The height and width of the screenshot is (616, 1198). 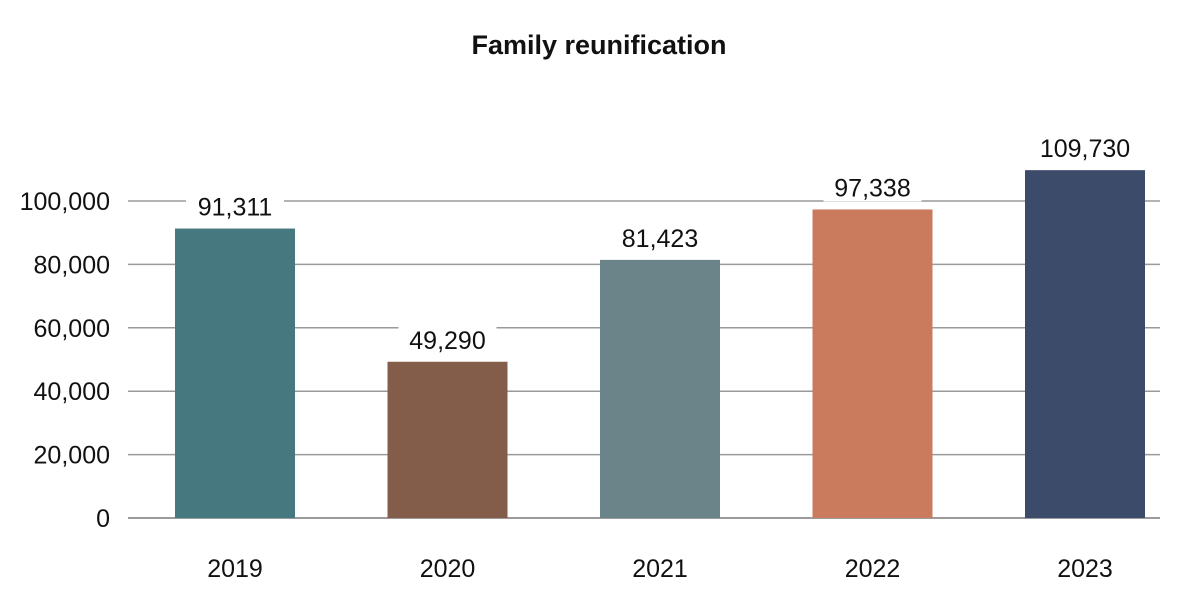 I want to click on bar-2020, so click(x=447, y=439).